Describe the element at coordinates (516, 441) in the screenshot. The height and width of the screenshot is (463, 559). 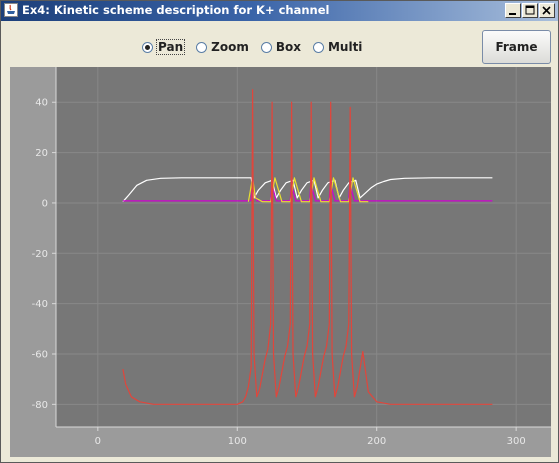
I see `x-tick-label: 300` at that location.